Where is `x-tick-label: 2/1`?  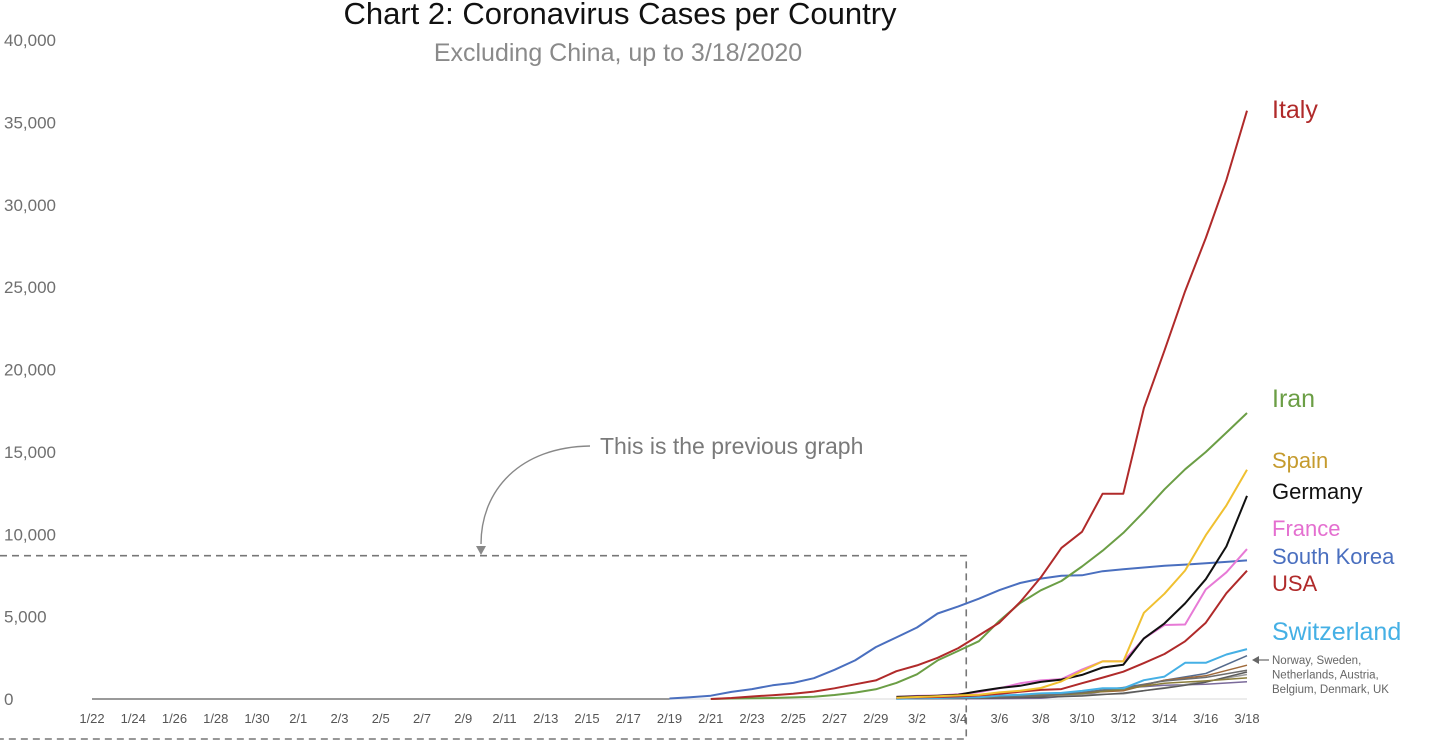
x-tick-label: 2/1 is located at coordinates (298, 718).